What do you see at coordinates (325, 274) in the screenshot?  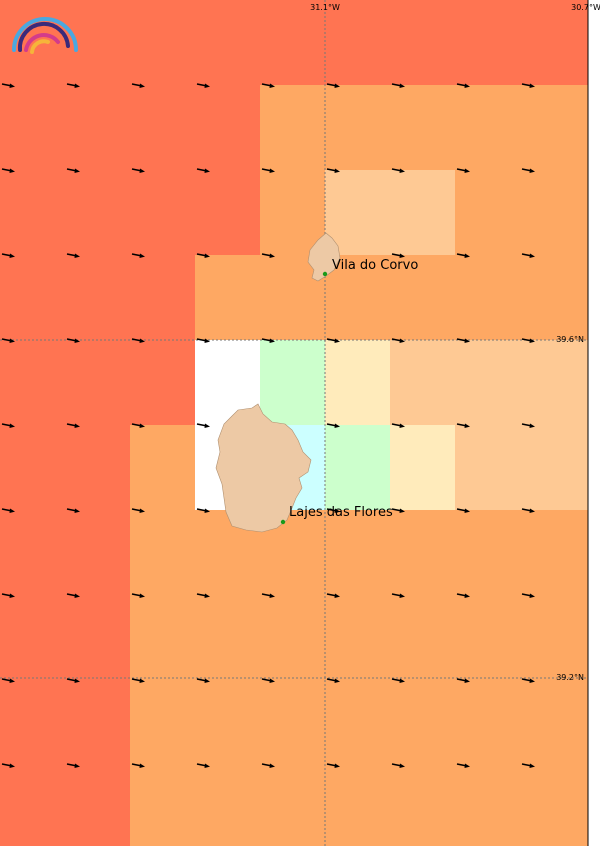 I see `place-marker` at bounding box center [325, 274].